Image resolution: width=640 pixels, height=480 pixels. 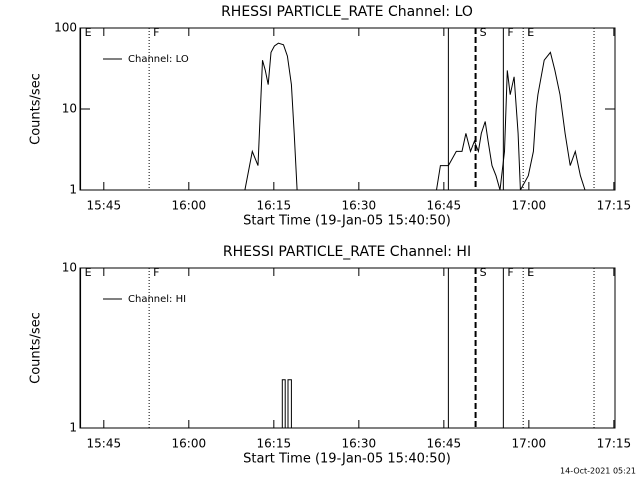 What do you see at coordinates (598, 471) in the screenshot?
I see `timestamp: 14-Oct-2021 05:21` at bounding box center [598, 471].